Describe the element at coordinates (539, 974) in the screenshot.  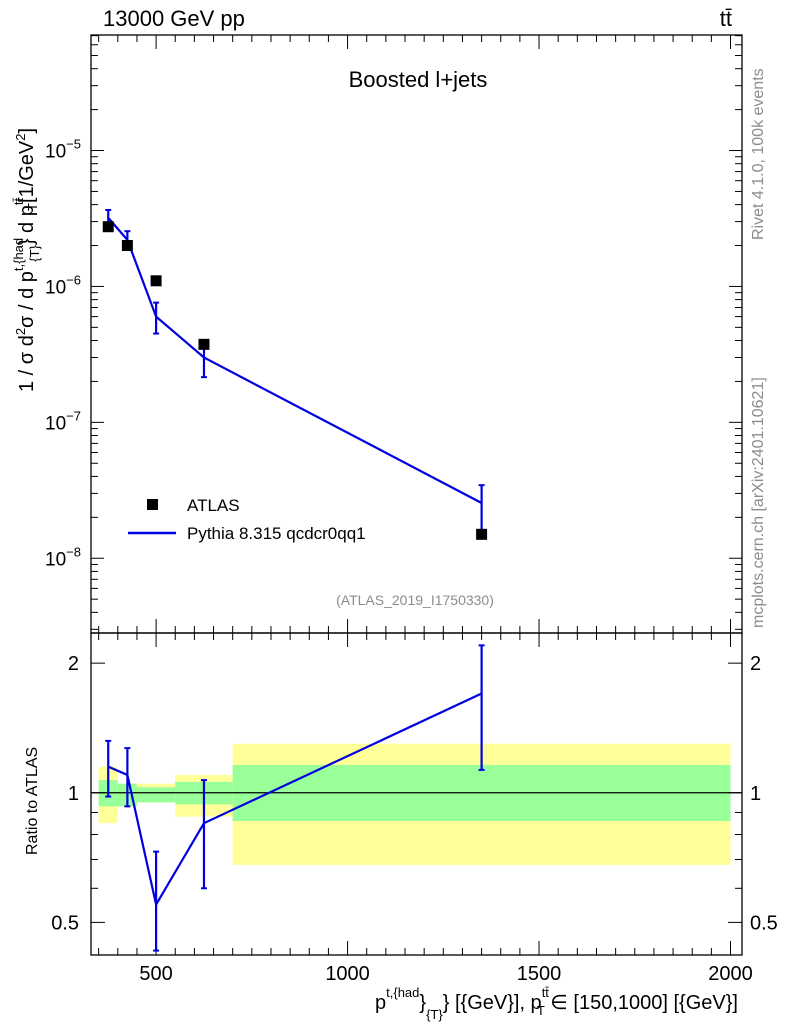
I see `ratio-x-tick-label: 1500` at that location.